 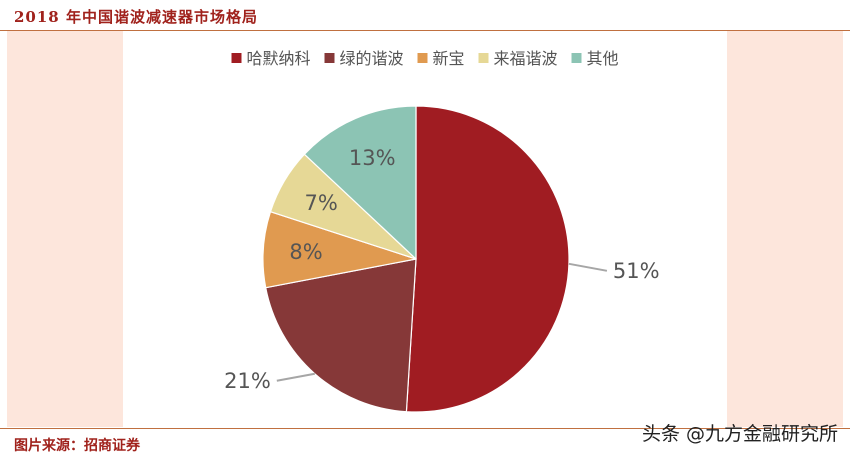 I want to click on legend-label-3: 新宝, so click(x=449, y=58).